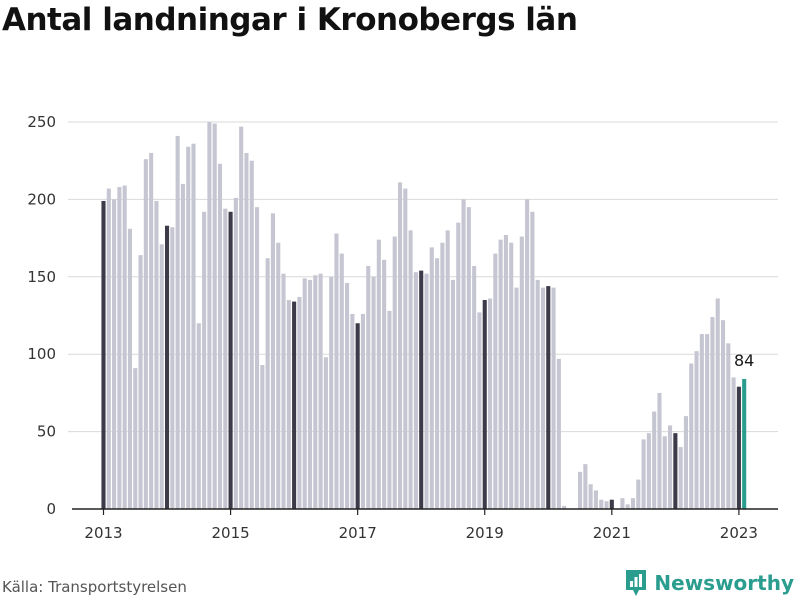 This screenshot has width=800, height=600. What do you see at coordinates (51, 509) in the screenshot?
I see `y-tick-label: 0` at bounding box center [51, 509].